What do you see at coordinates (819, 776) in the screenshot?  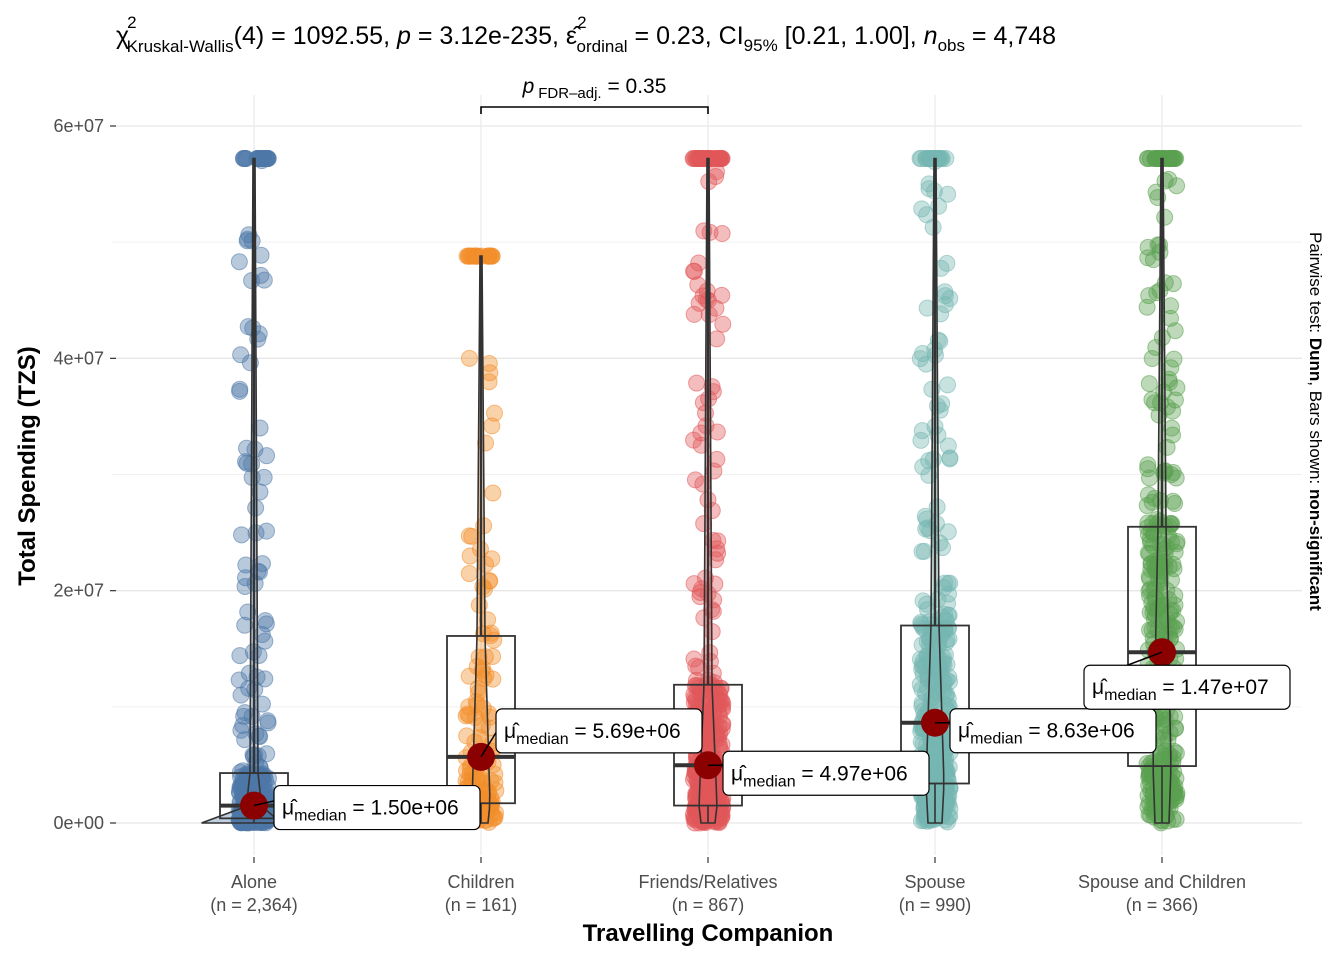 I see `median-label: μ̂median = 4.97e+06` at bounding box center [819, 776].